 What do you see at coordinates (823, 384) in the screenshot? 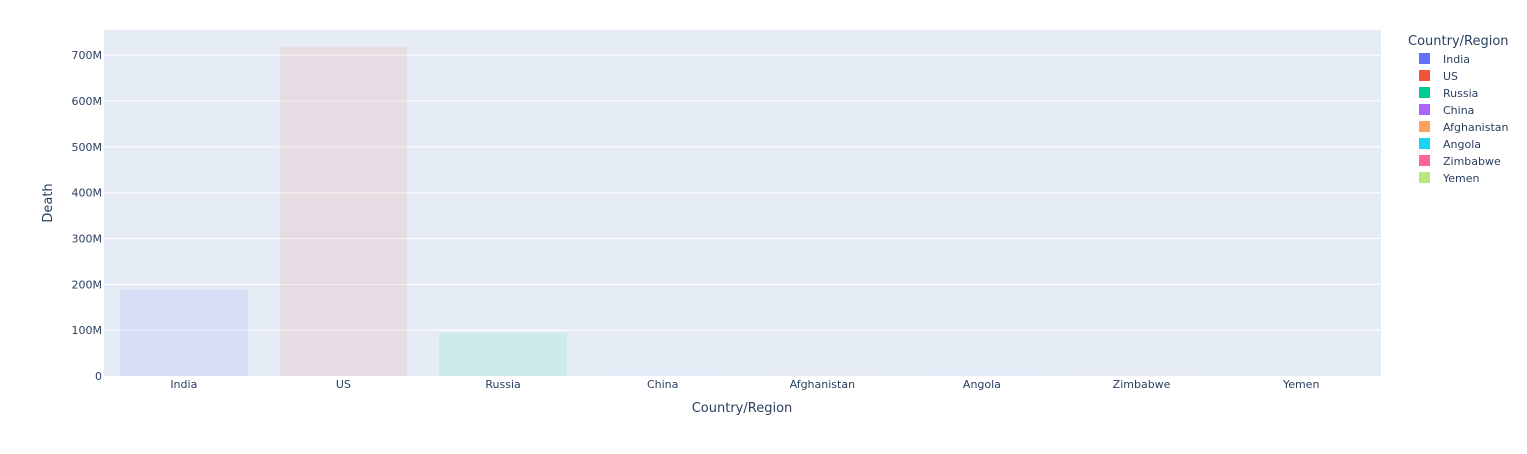
I see `x-tick-label: Afghanistan` at bounding box center [823, 384].